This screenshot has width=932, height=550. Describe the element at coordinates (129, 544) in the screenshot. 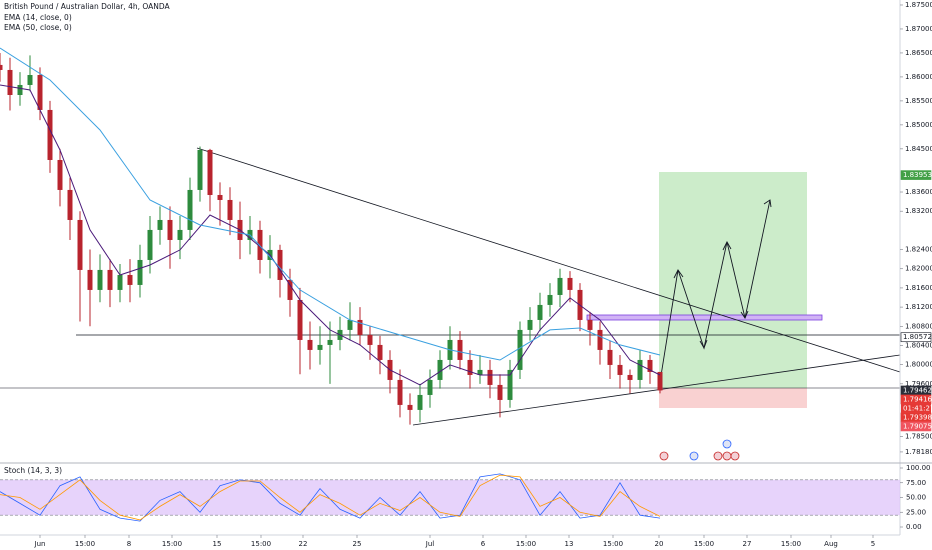

I see `x-tick-label: 8` at that location.